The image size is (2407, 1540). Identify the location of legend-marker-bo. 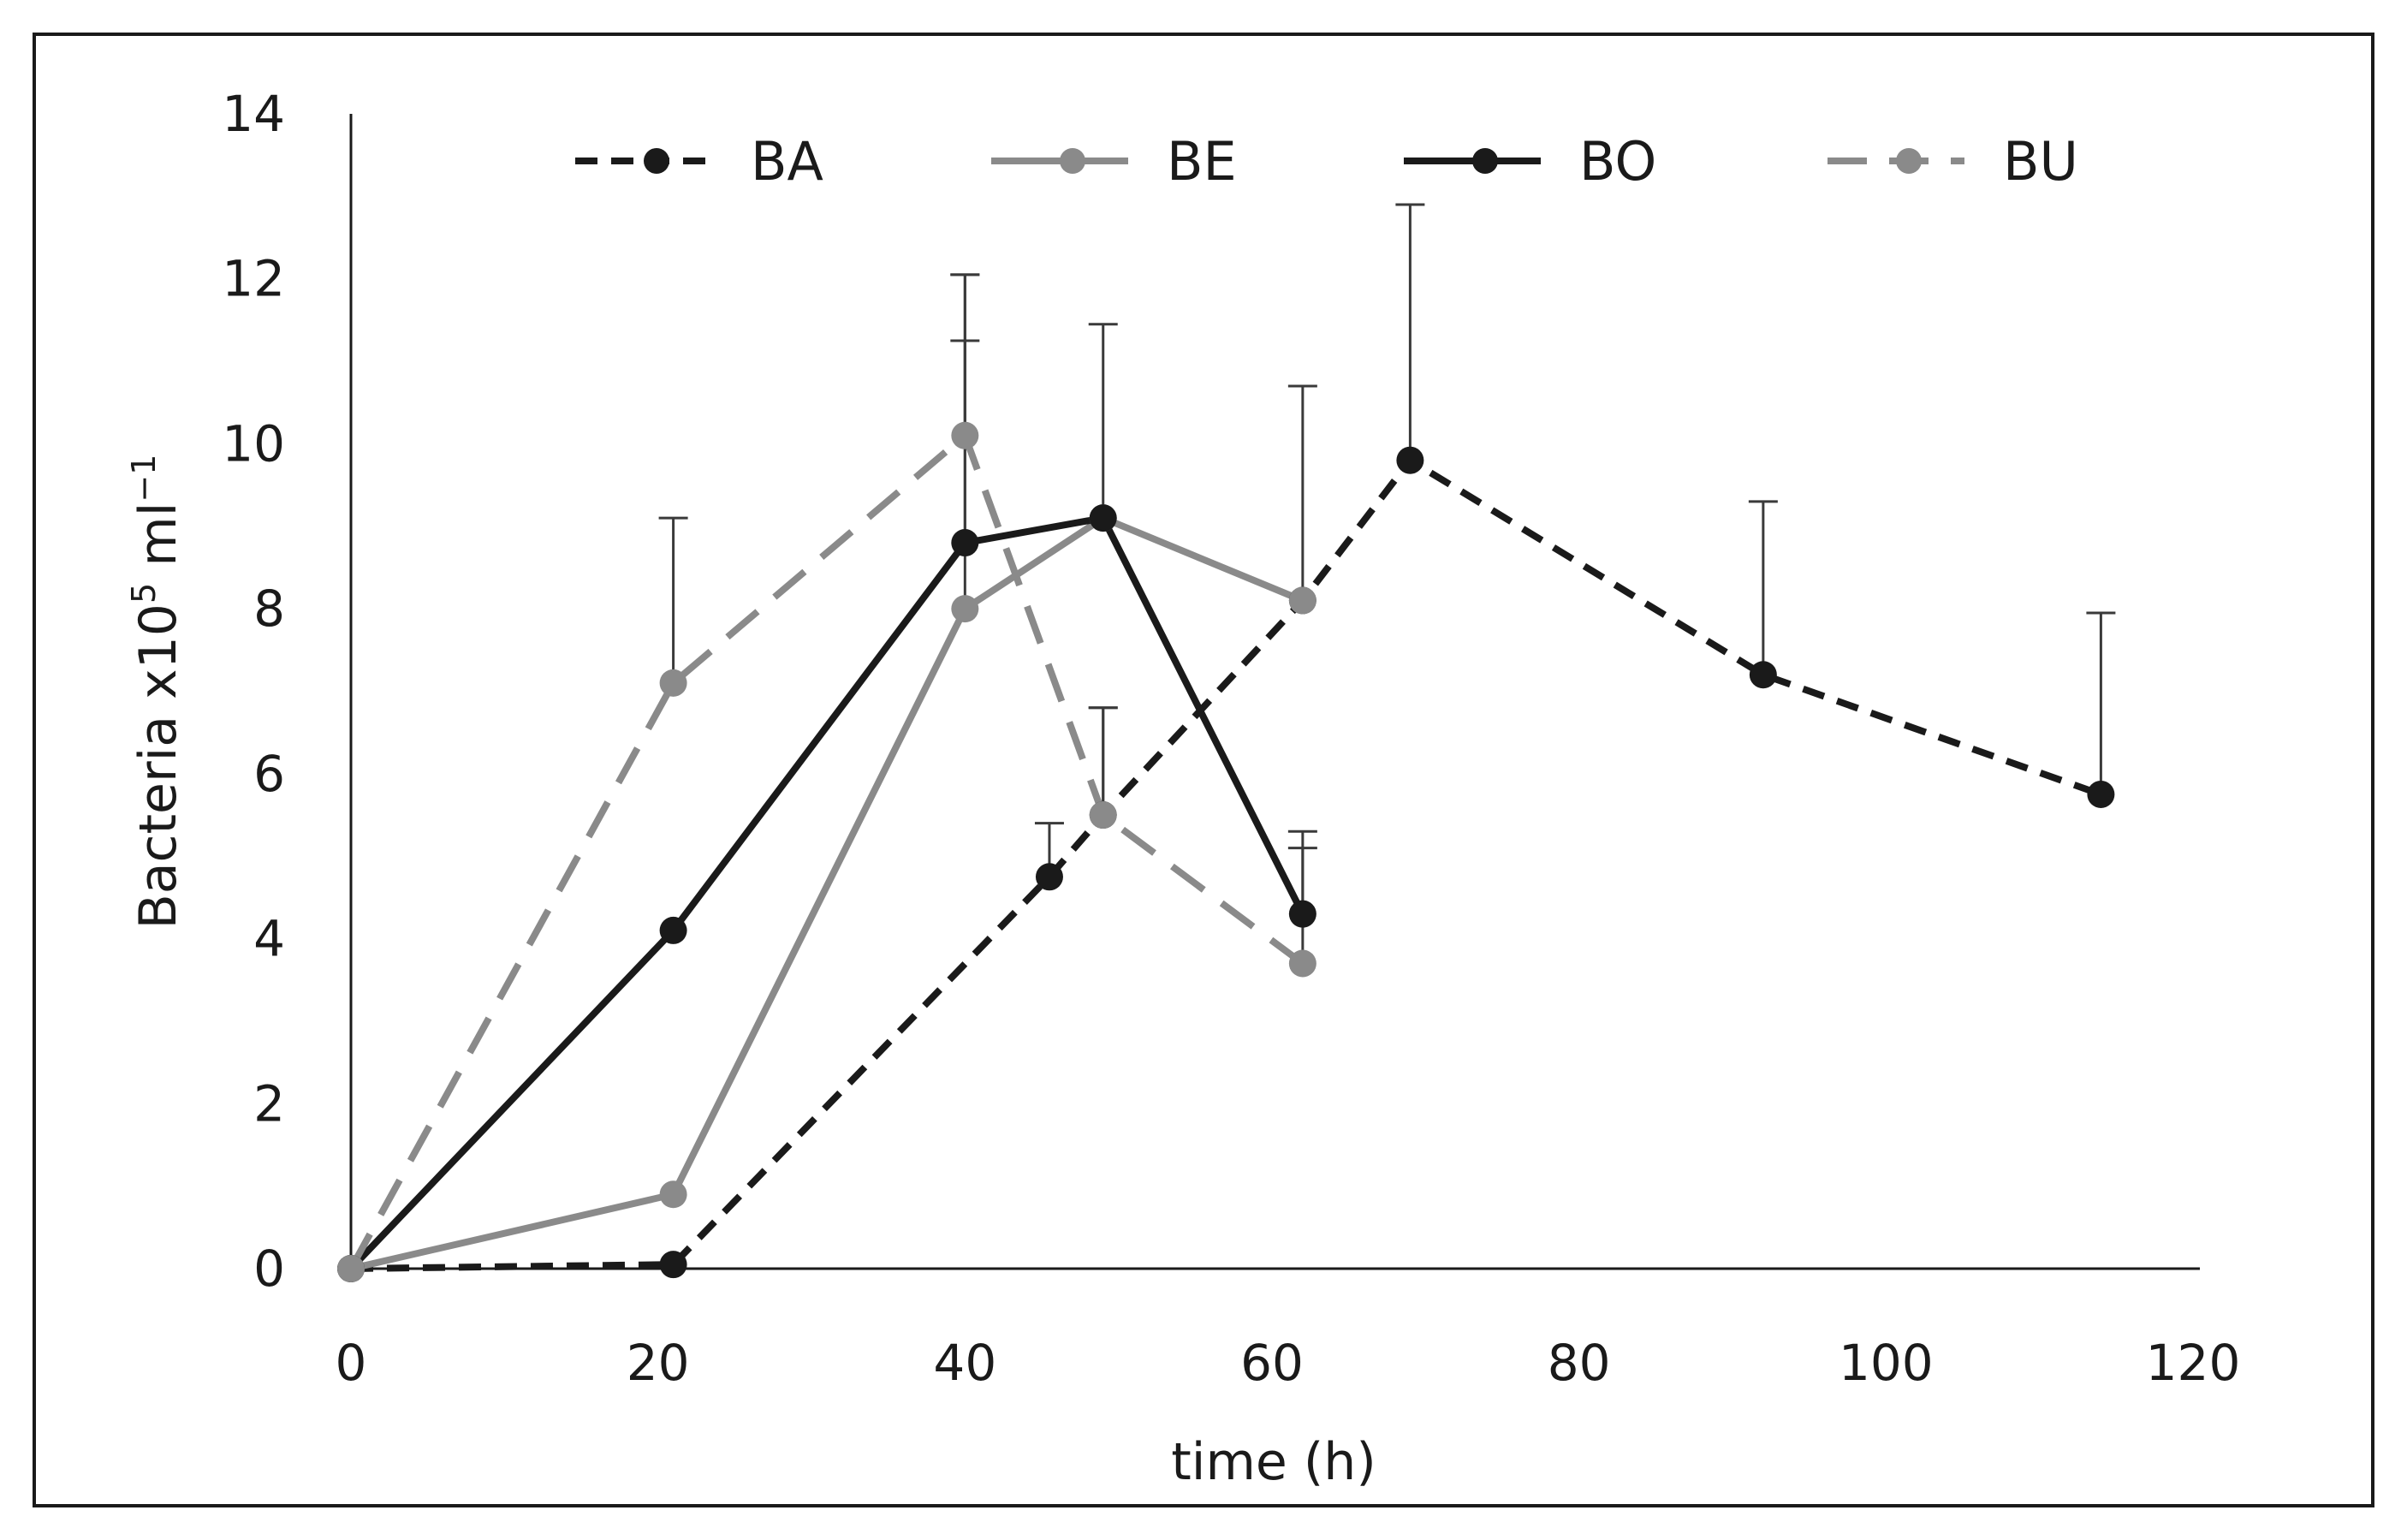
(1485, 161).